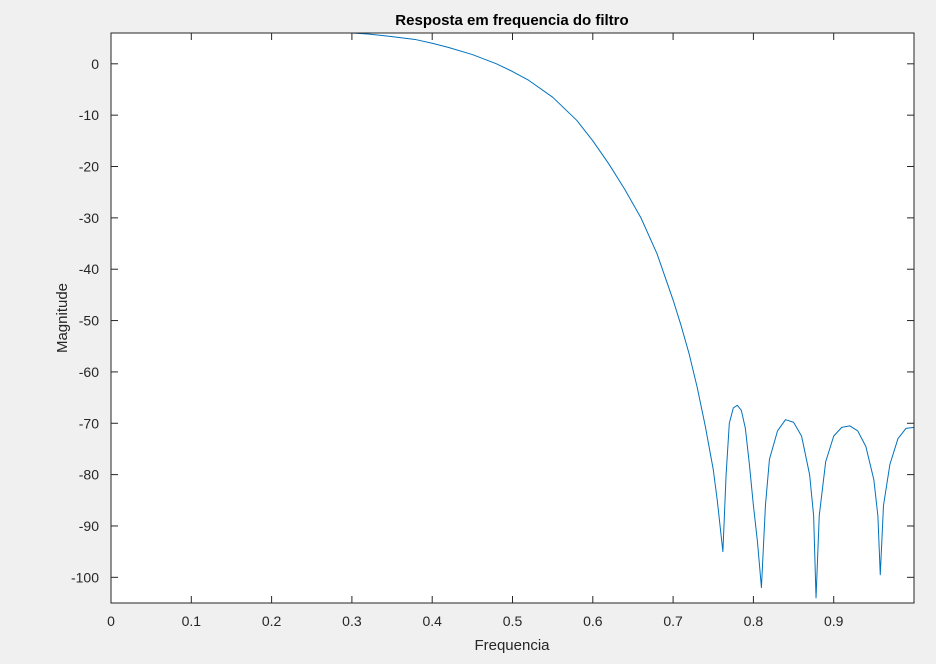  Describe the element at coordinates (89, 423) in the screenshot. I see `y-tick-label: -70` at that location.